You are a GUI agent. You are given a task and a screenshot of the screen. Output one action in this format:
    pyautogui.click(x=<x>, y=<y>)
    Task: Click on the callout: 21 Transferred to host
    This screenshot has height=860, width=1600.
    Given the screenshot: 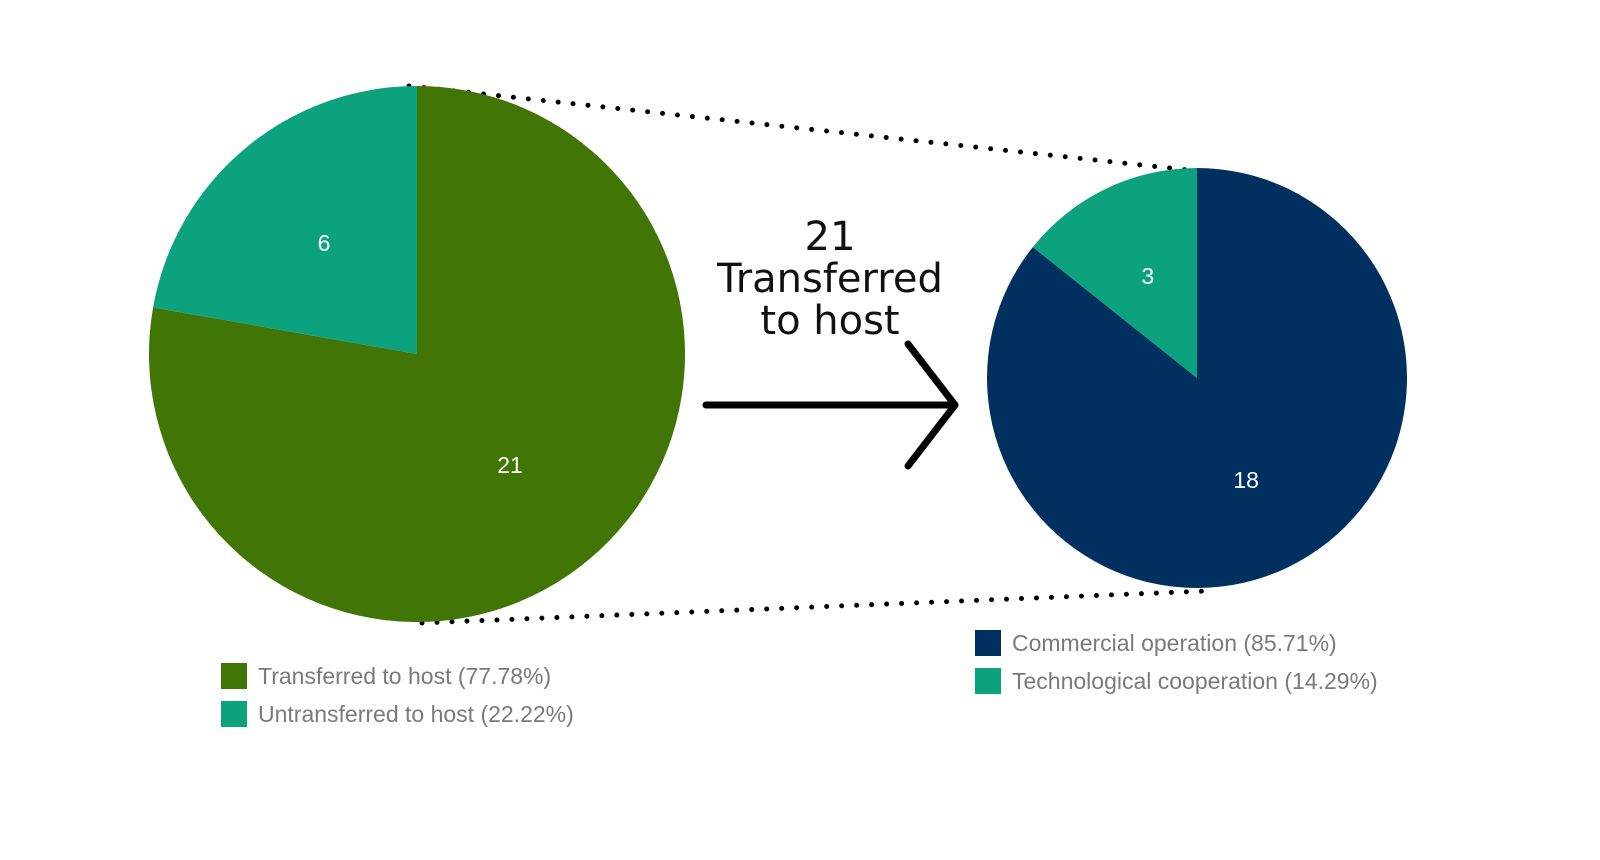 What is the action you would take?
    pyautogui.click(x=829, y=279)
    